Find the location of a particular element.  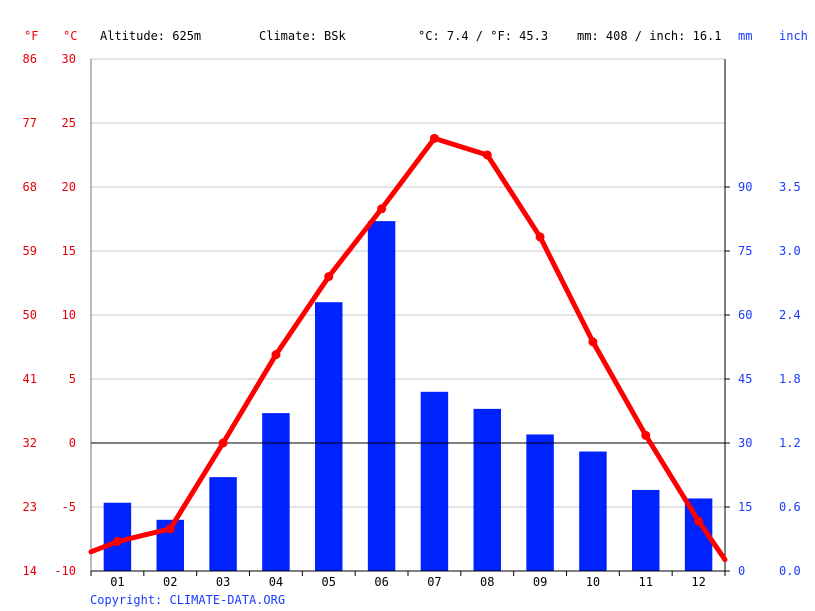

celsius-tick-label: 25 is located at coordinates (69, 123).